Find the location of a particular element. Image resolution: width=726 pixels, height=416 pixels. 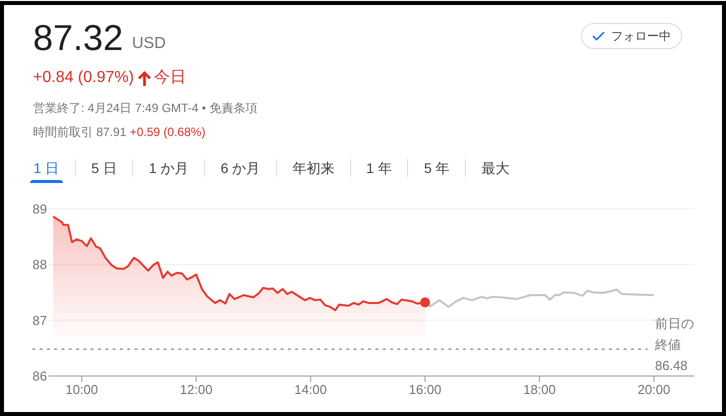

text: 1 年 is located at coordinates (379, 168).